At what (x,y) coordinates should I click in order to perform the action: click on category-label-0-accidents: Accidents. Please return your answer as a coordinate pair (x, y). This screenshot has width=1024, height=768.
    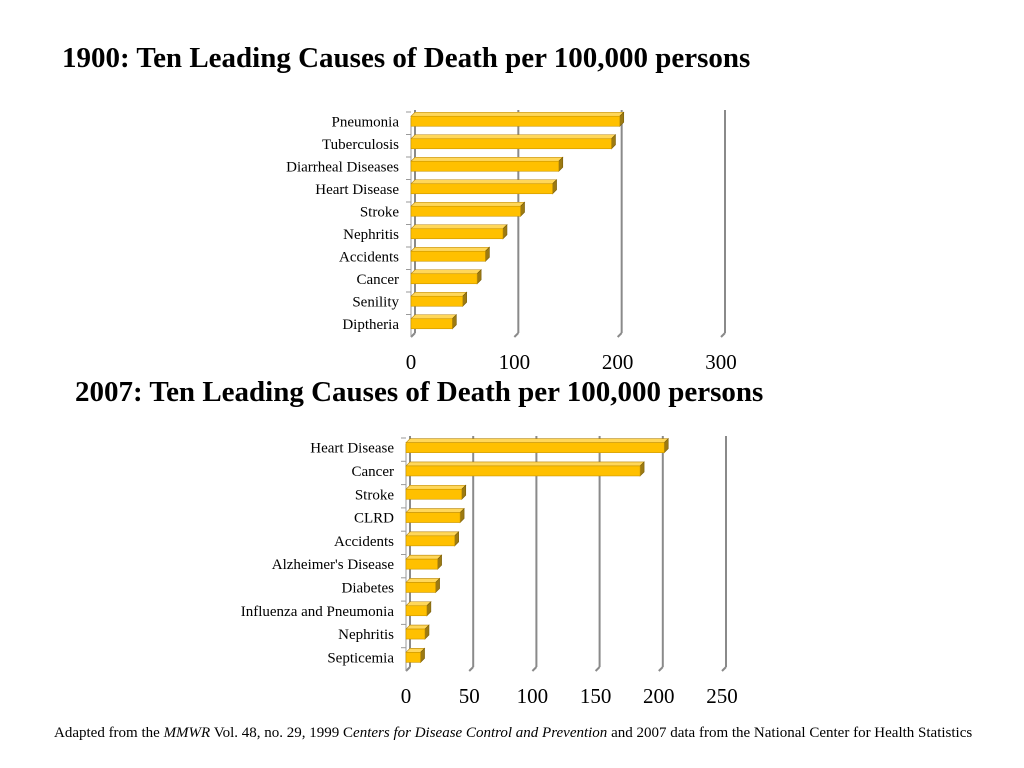
    Looking at the image, I should click on (369, 257).